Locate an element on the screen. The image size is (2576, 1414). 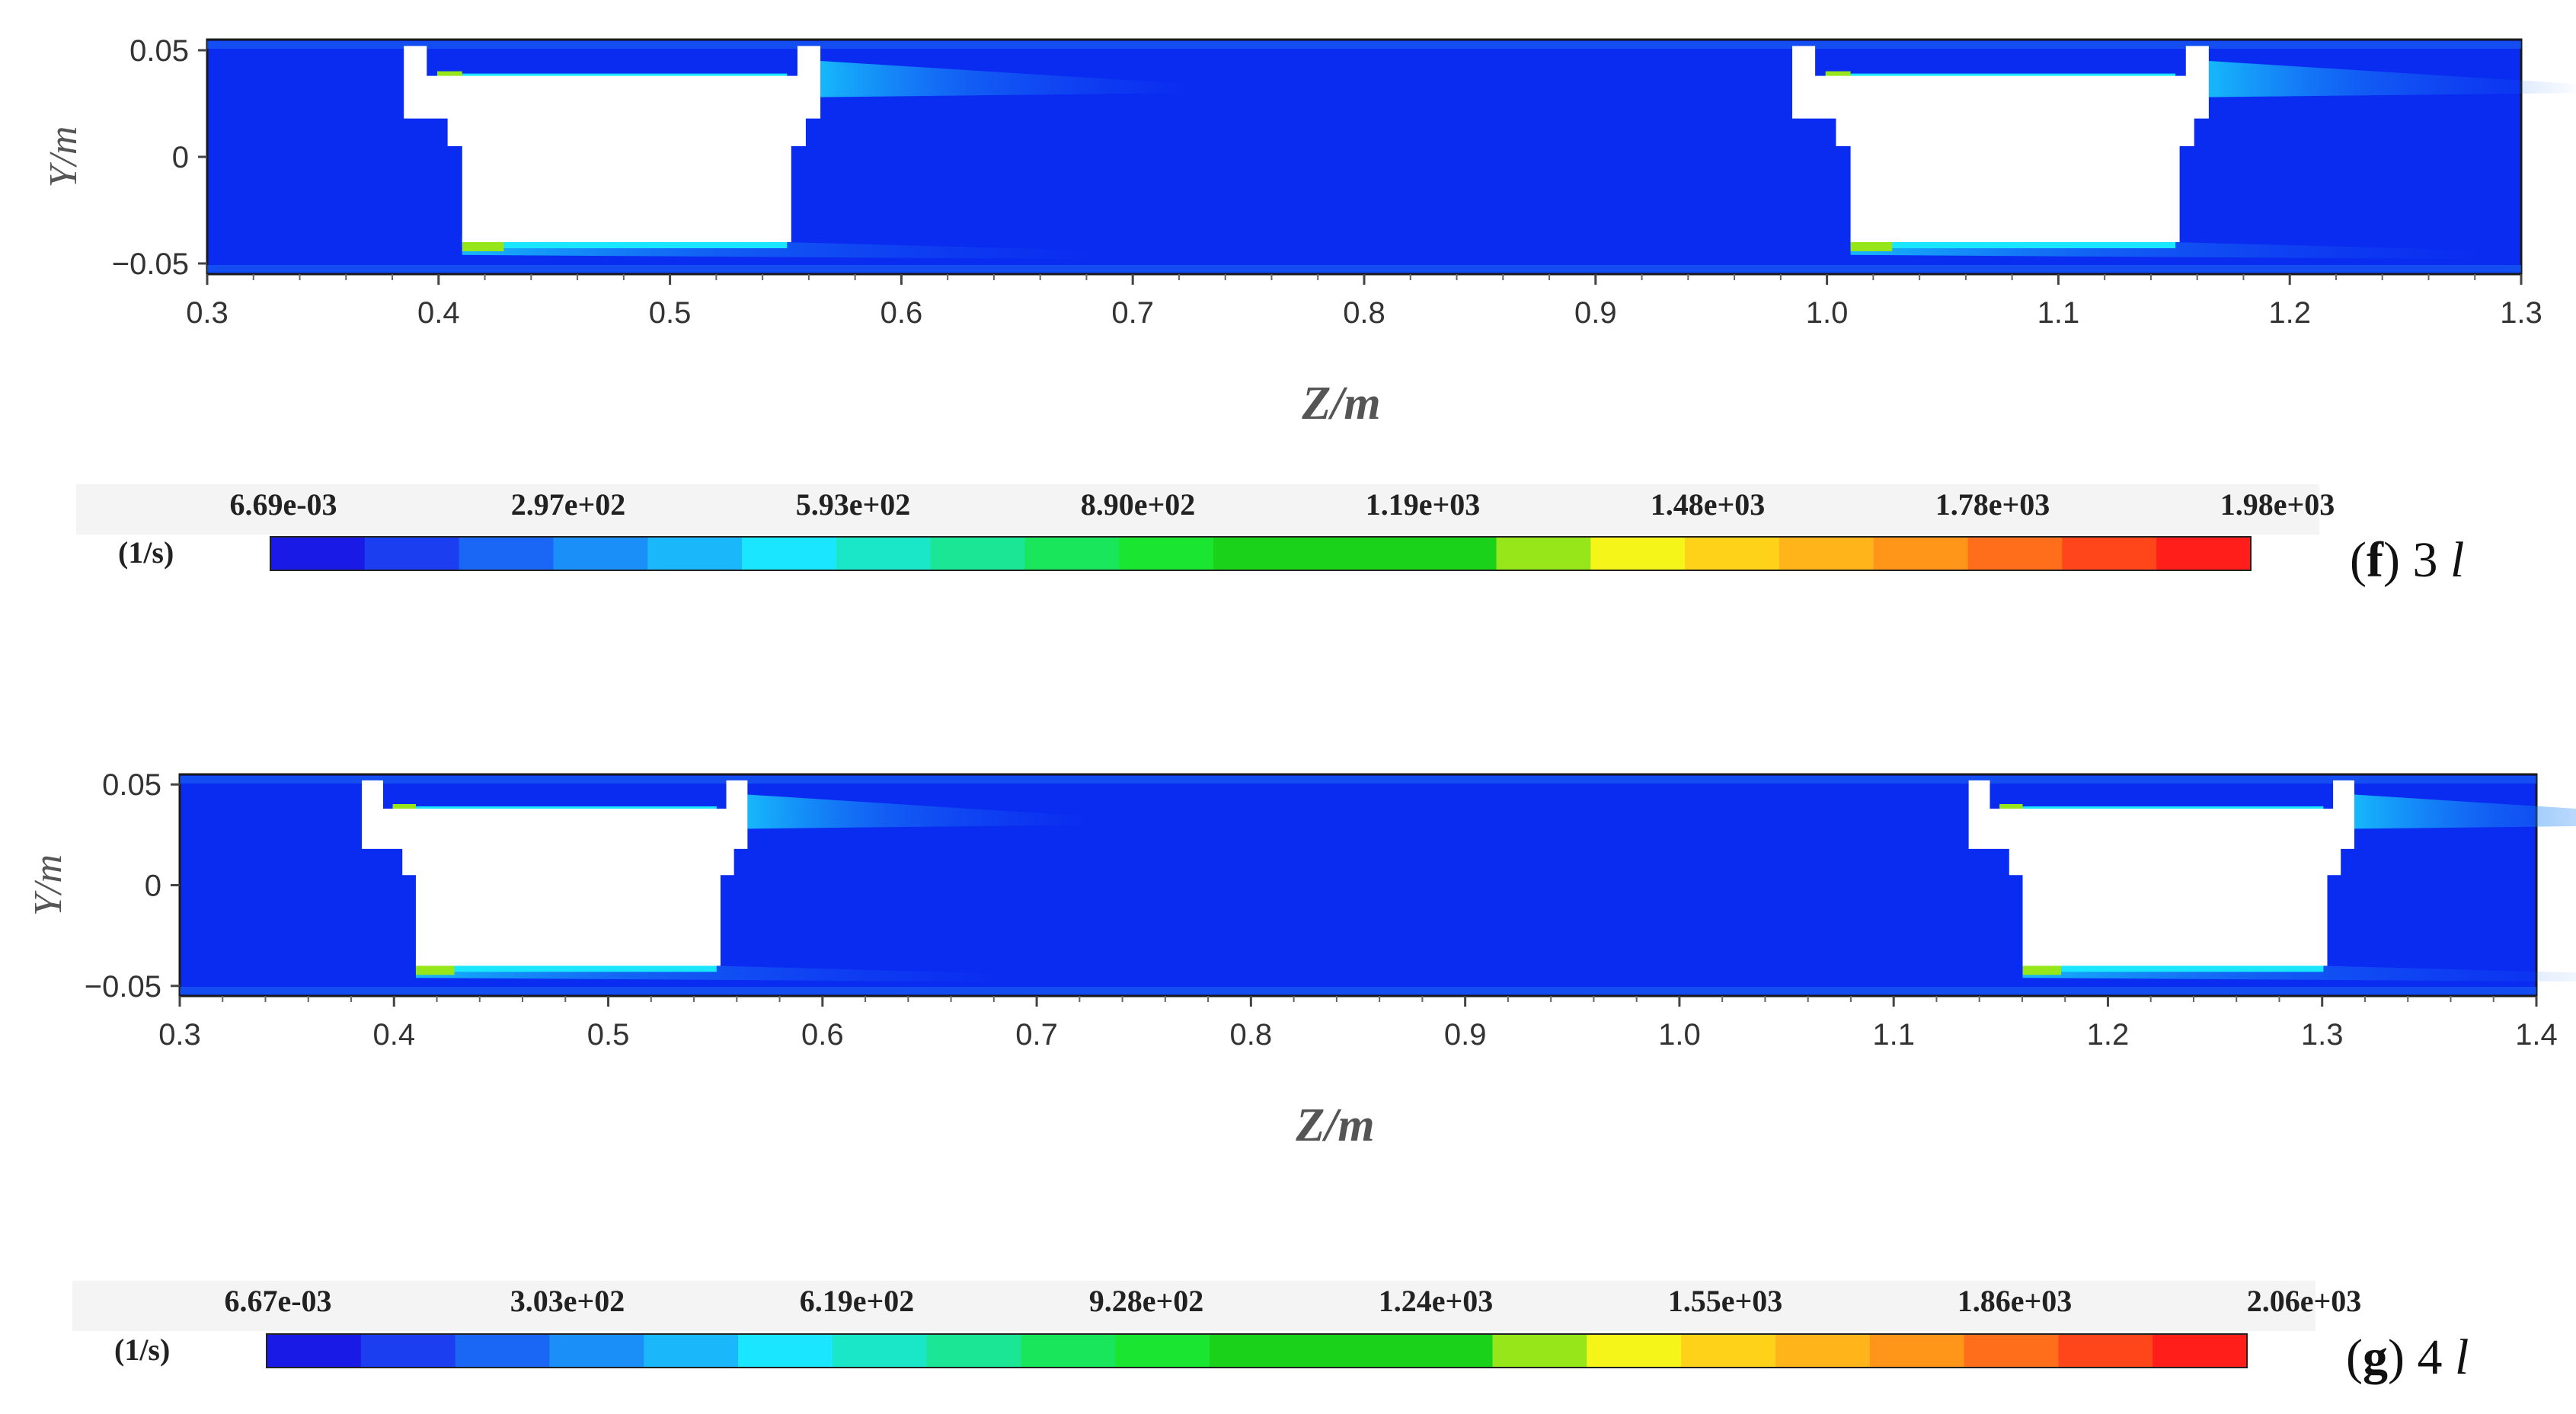
colorbar-tick-label: 1.19e+03 is located at coordinates (1424, 504).